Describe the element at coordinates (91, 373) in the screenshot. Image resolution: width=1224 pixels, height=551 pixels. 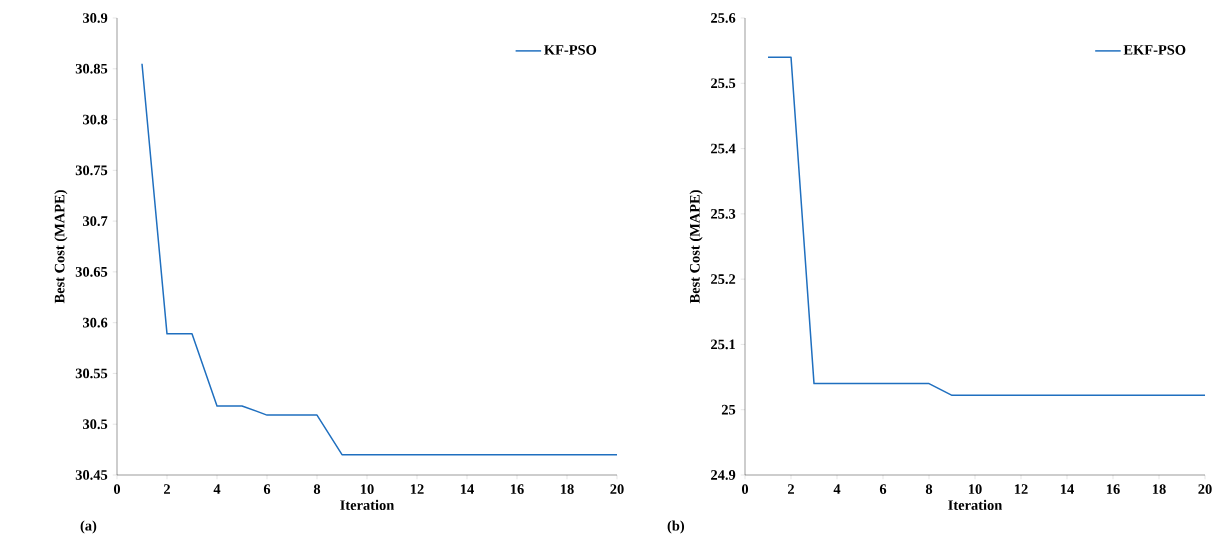
I see `y-tick-label: 30.55` at that location.